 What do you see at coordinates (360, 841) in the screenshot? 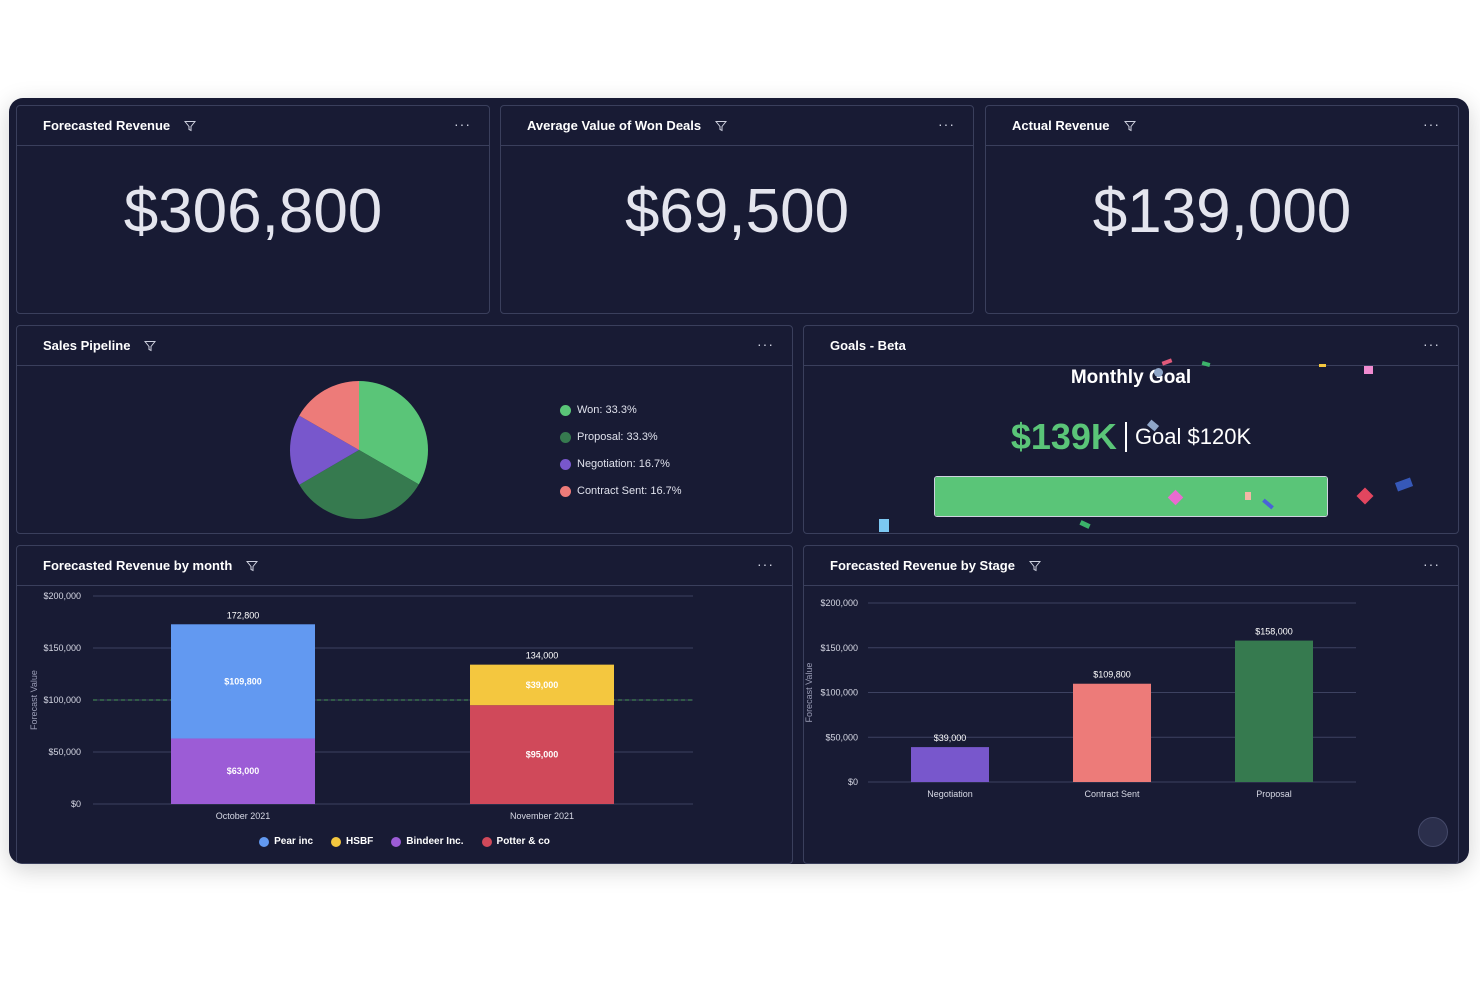
I see `legend-label: HSBF` at bounding box center [360, 841].